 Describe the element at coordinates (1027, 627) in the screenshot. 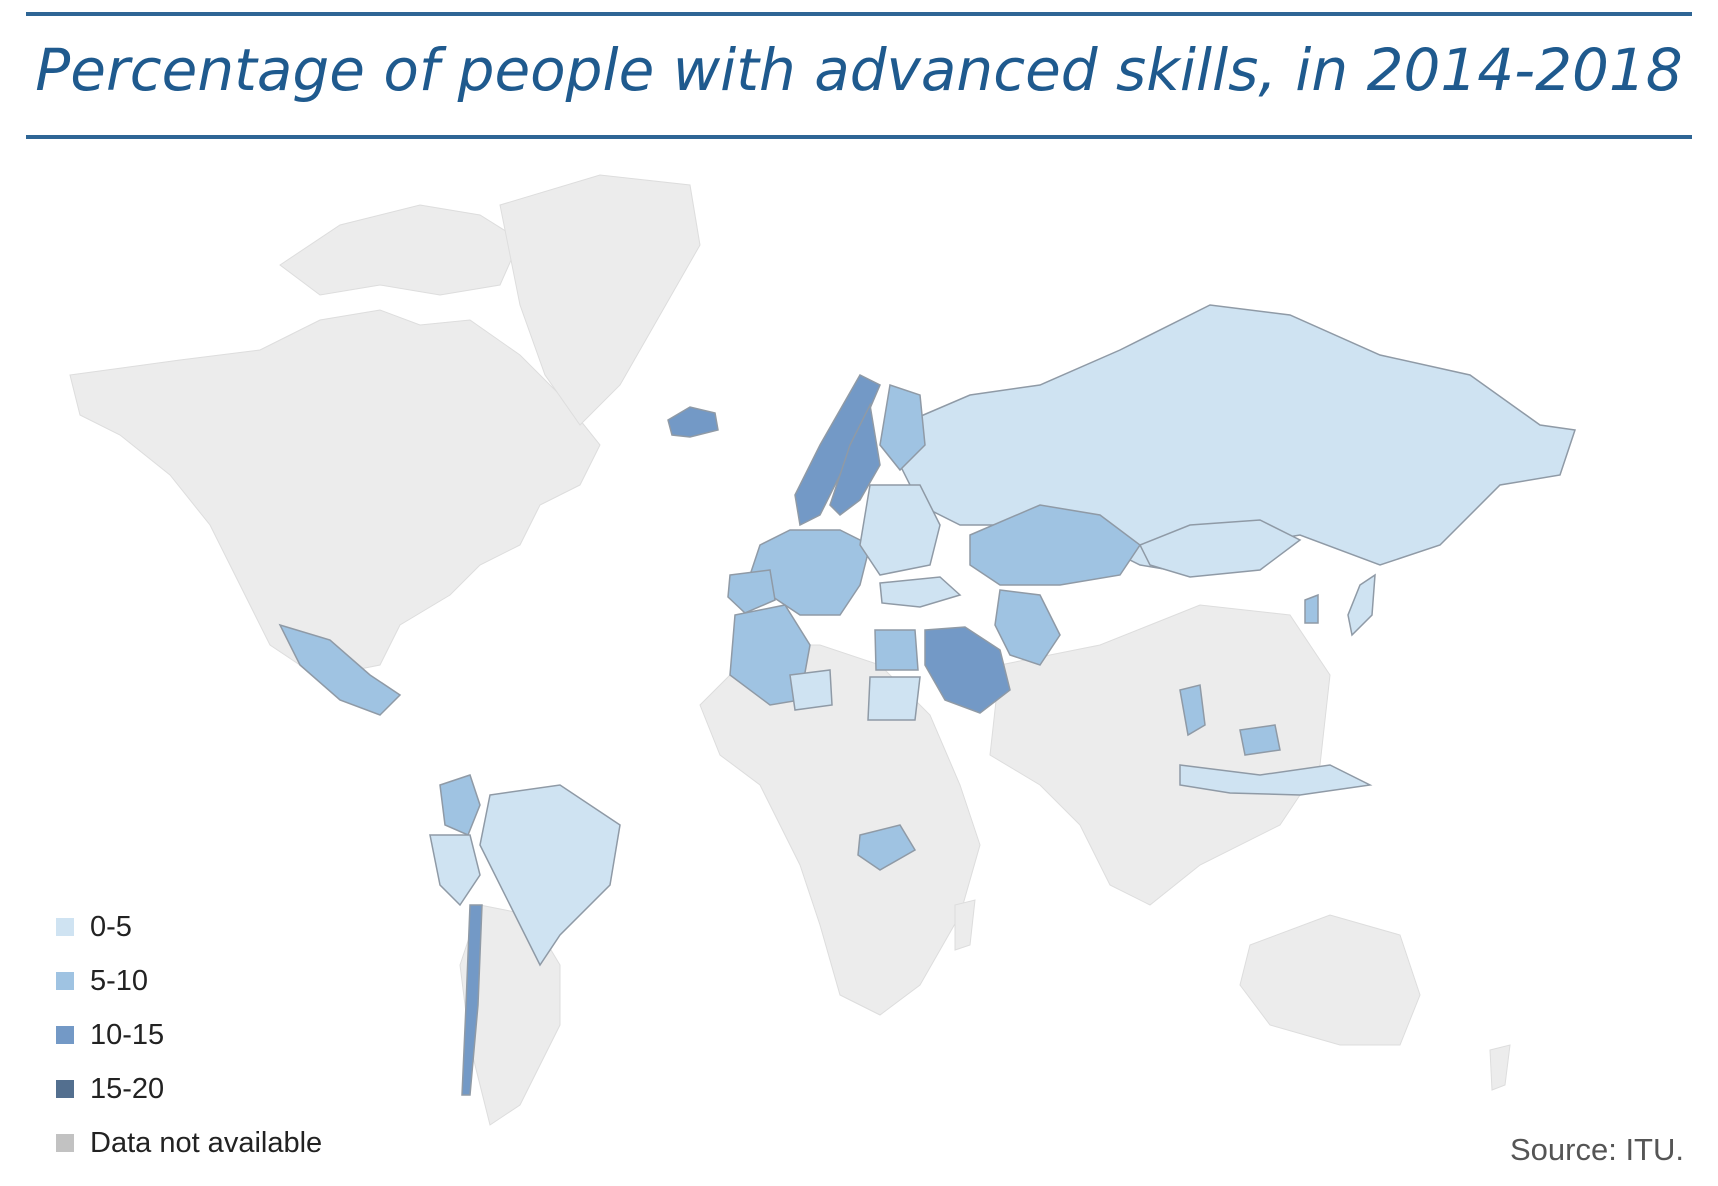

I see `region-iran` at that location.